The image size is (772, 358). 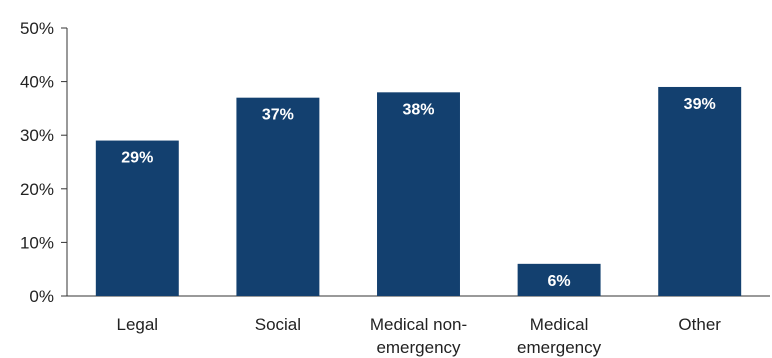 I want to click on x-category-label: Social, so click(x=278, y=324).